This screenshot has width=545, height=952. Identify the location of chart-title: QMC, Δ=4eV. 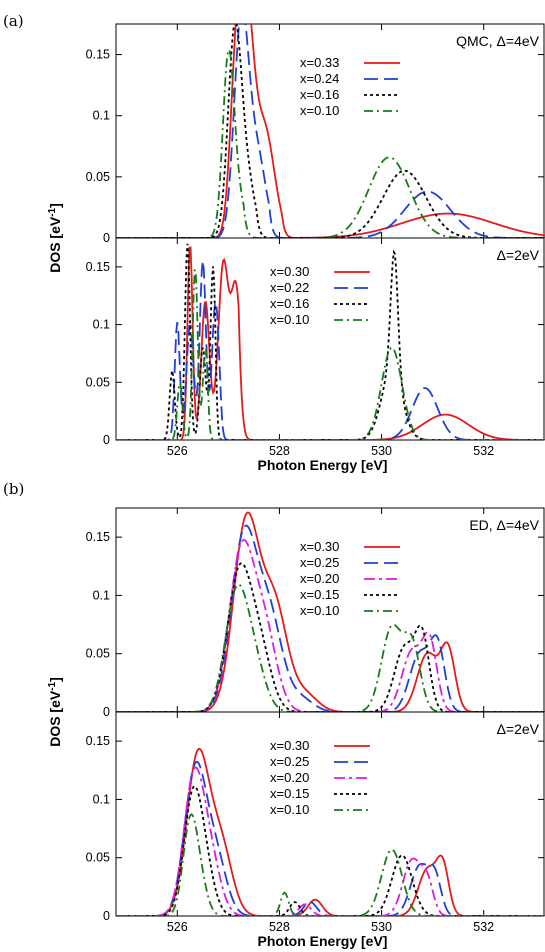
(498, 41).